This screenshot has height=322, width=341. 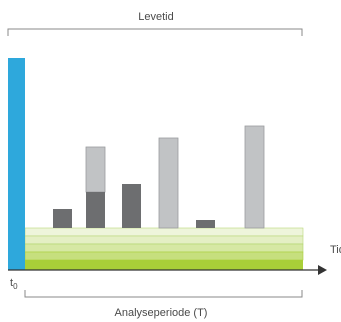 What do you see at coordinates (95, 169) in the screenshot?
I see `cost-bar-2-light` at bounding box center [95, 169].